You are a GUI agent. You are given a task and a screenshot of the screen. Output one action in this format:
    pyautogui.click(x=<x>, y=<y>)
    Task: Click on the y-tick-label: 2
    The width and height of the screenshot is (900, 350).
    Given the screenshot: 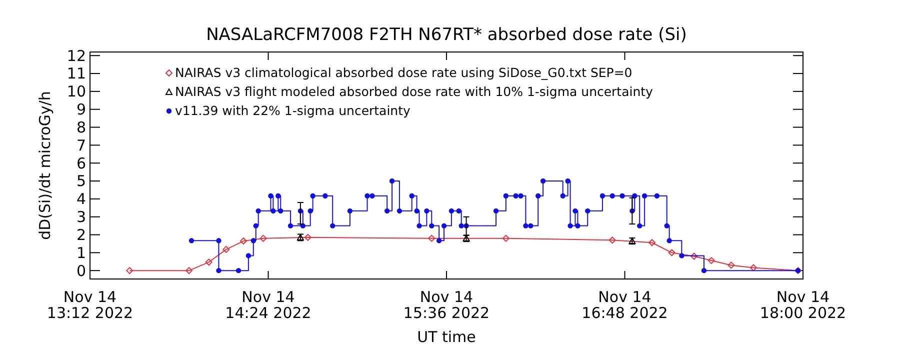 What is the action you would take?
    pyautogui.click(x=81, y=235)
    